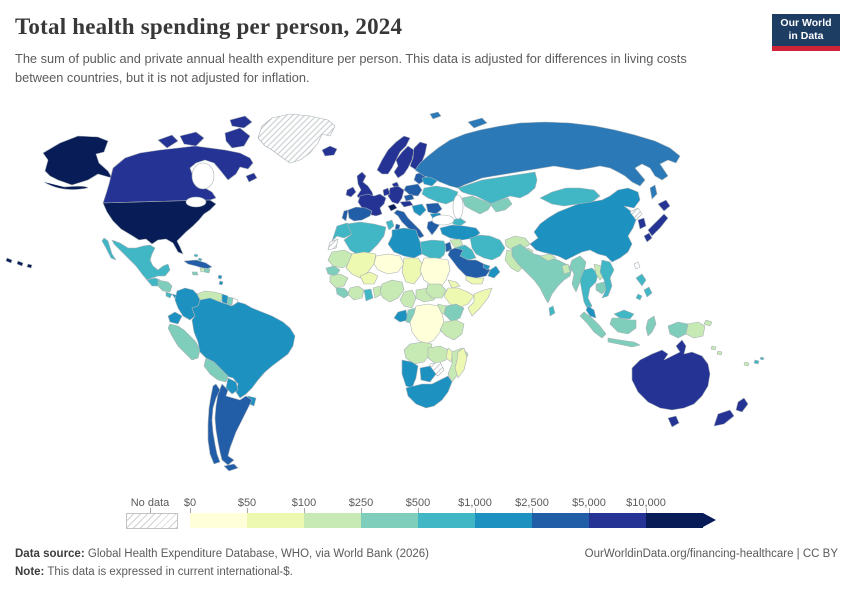 The width and height of the screenshot is (850, 600). I want to click on country-cameroon, so click(408, 299).